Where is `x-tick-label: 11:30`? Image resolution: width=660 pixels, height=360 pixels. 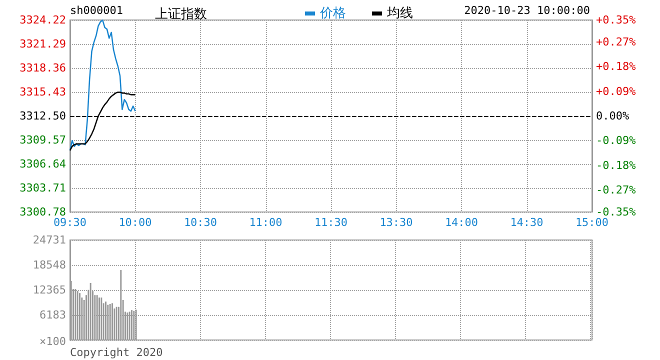 x-tick-label: 11:30 is located at coordinates (331, 222).